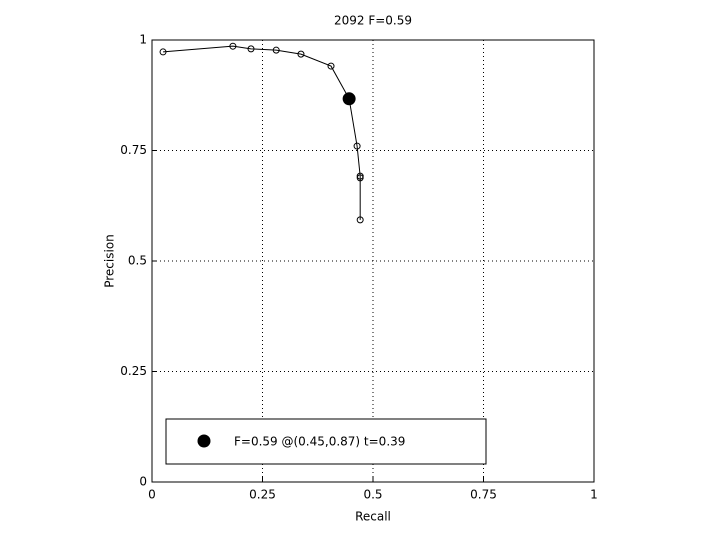 The height and width of the screenshot is (540, 720). What do you see at coordinates (373, 517) in the screenshot?
I see `x-axis-label: Recall` at bounding box center [373, 517].